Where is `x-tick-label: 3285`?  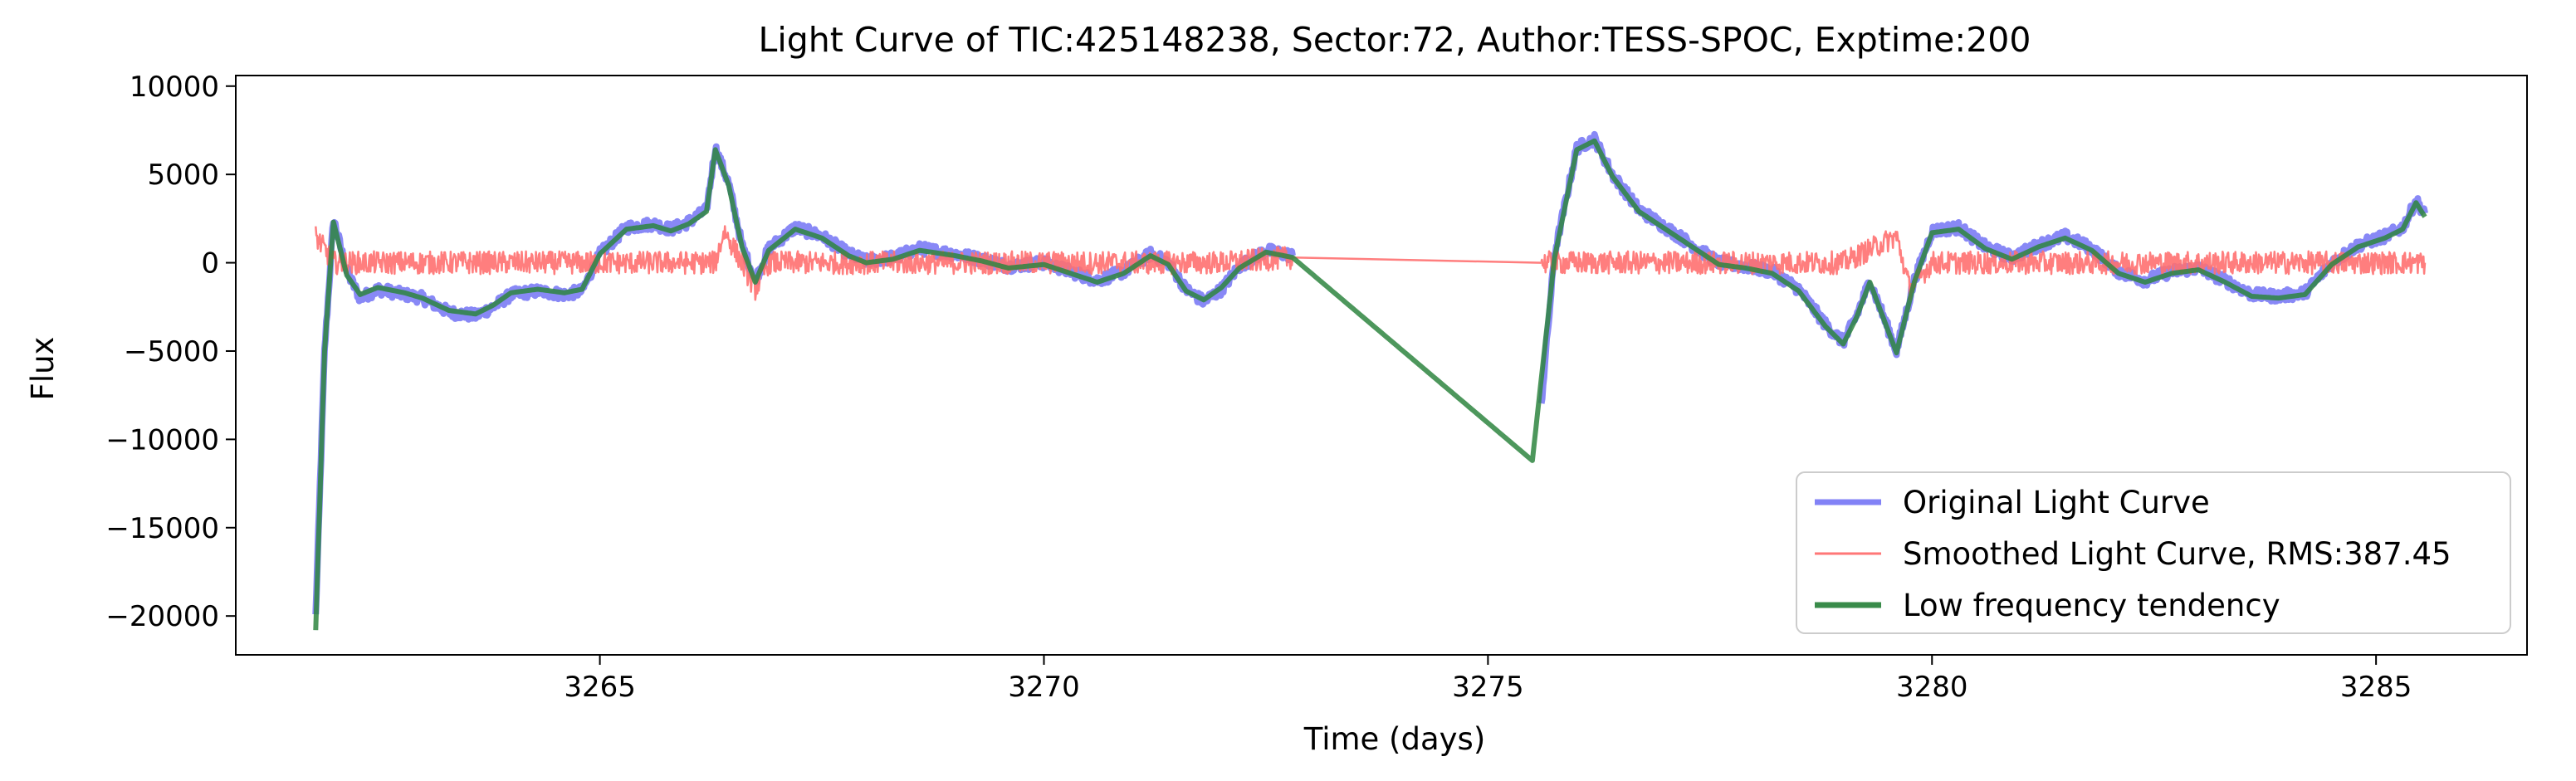 x-tick-label: 3285 is located at coordinates (2376, 687).